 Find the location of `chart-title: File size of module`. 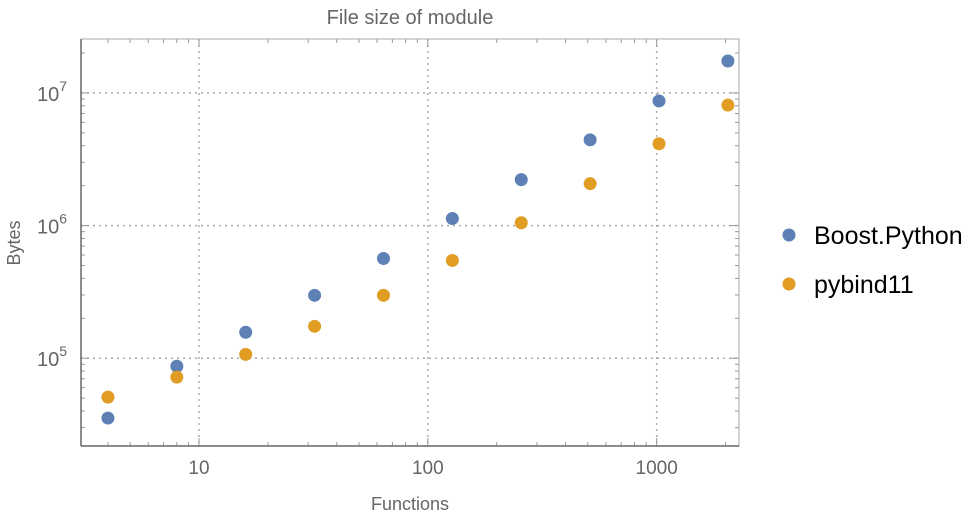

chart-title: File size of module is located at coordinates (410, 18).